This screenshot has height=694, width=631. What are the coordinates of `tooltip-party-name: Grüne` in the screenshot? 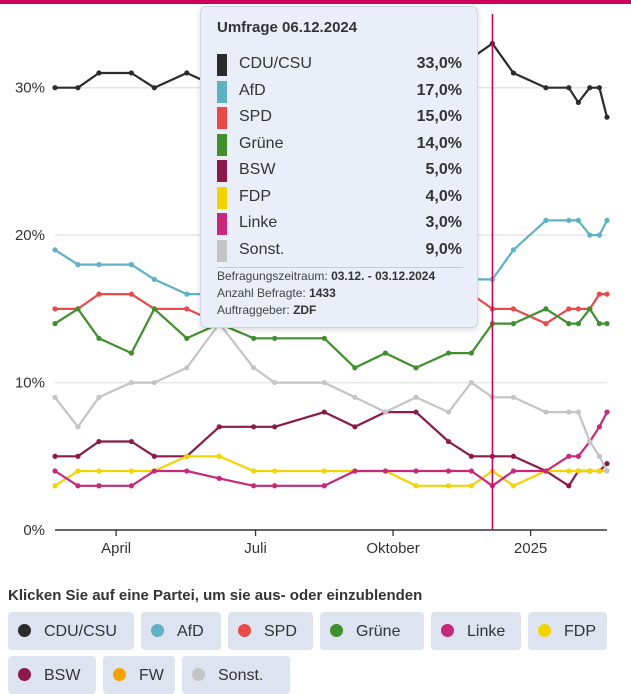 It's located at (261, 143).